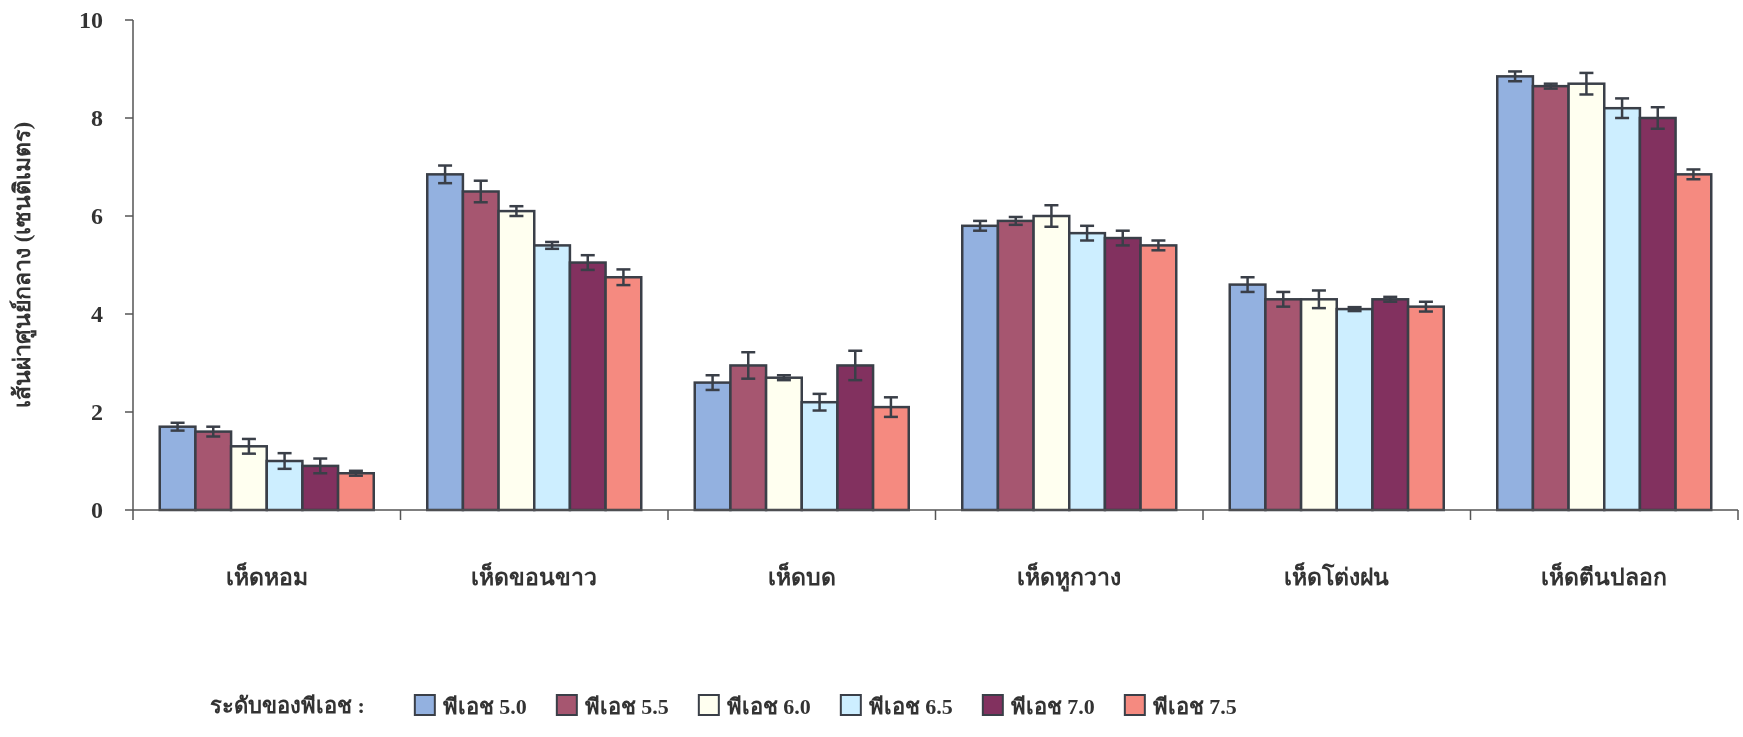  I want to click on y-tick-label: 6, so click(97, 216).